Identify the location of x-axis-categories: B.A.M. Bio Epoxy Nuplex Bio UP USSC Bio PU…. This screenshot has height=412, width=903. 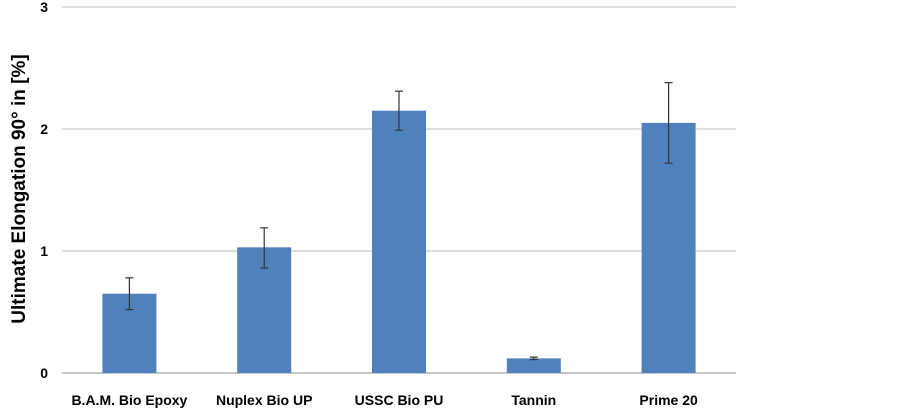
(384, 400).